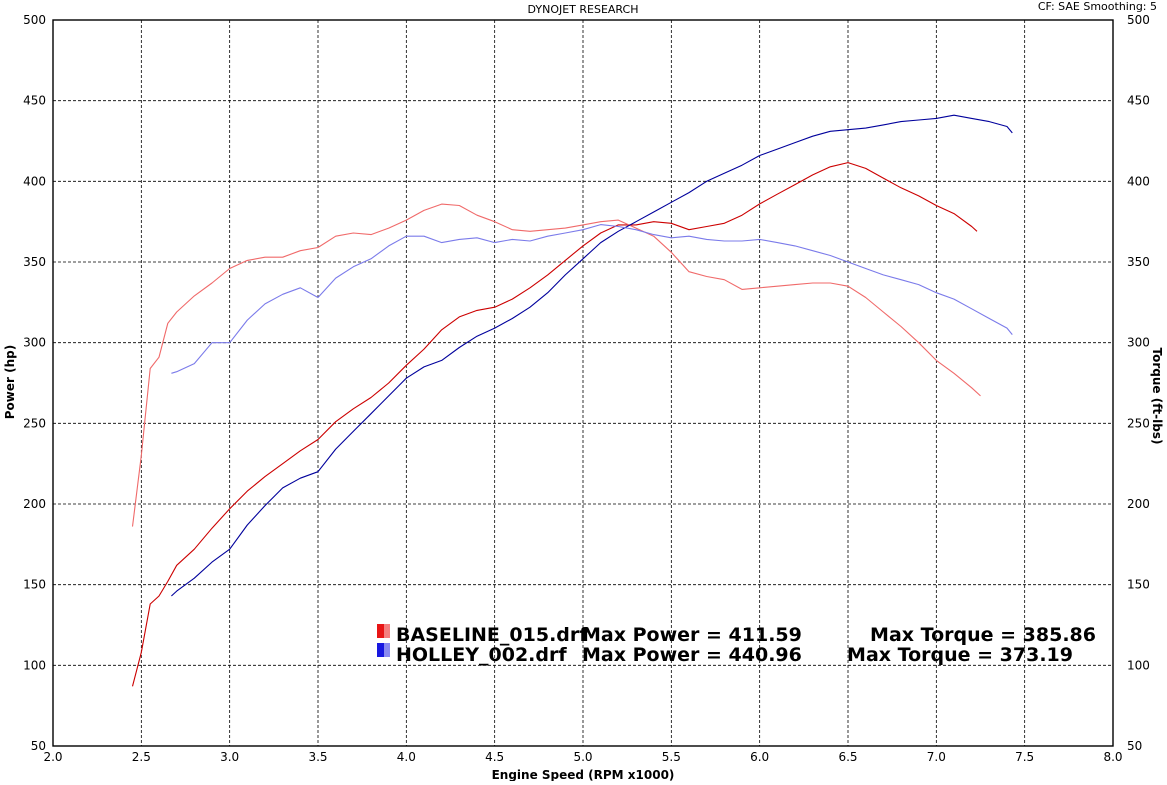 The height and width of the screenshot is (785, 1167). I want to click on y2-tick-label: 50, so click(1134, 746).